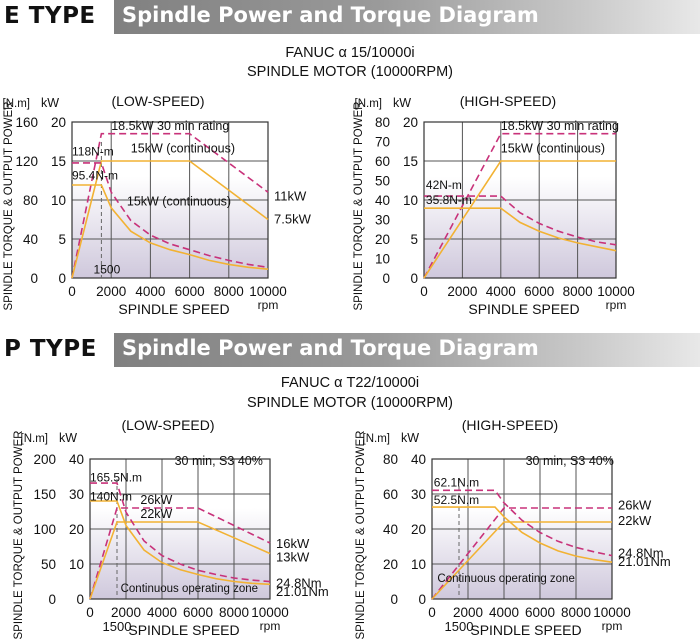  Describe the element at coordinates (635, 505) in the screenshot. I see `end-value-label: 26kW` at that location.